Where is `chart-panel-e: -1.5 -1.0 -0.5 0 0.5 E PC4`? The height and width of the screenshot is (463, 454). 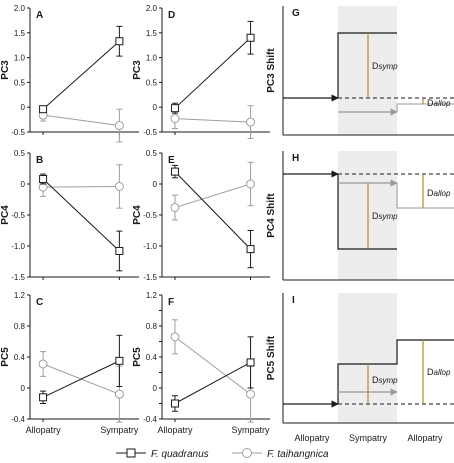
chart-panel-e: -1.5 -1.0 -0.5 0 0.5 E PC4 is located at coordinates (201, 215).